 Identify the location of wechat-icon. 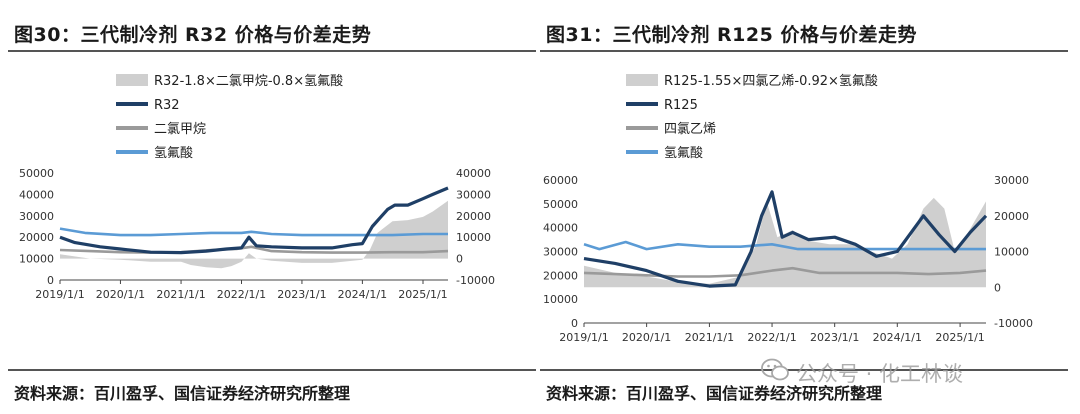
(775, 369).